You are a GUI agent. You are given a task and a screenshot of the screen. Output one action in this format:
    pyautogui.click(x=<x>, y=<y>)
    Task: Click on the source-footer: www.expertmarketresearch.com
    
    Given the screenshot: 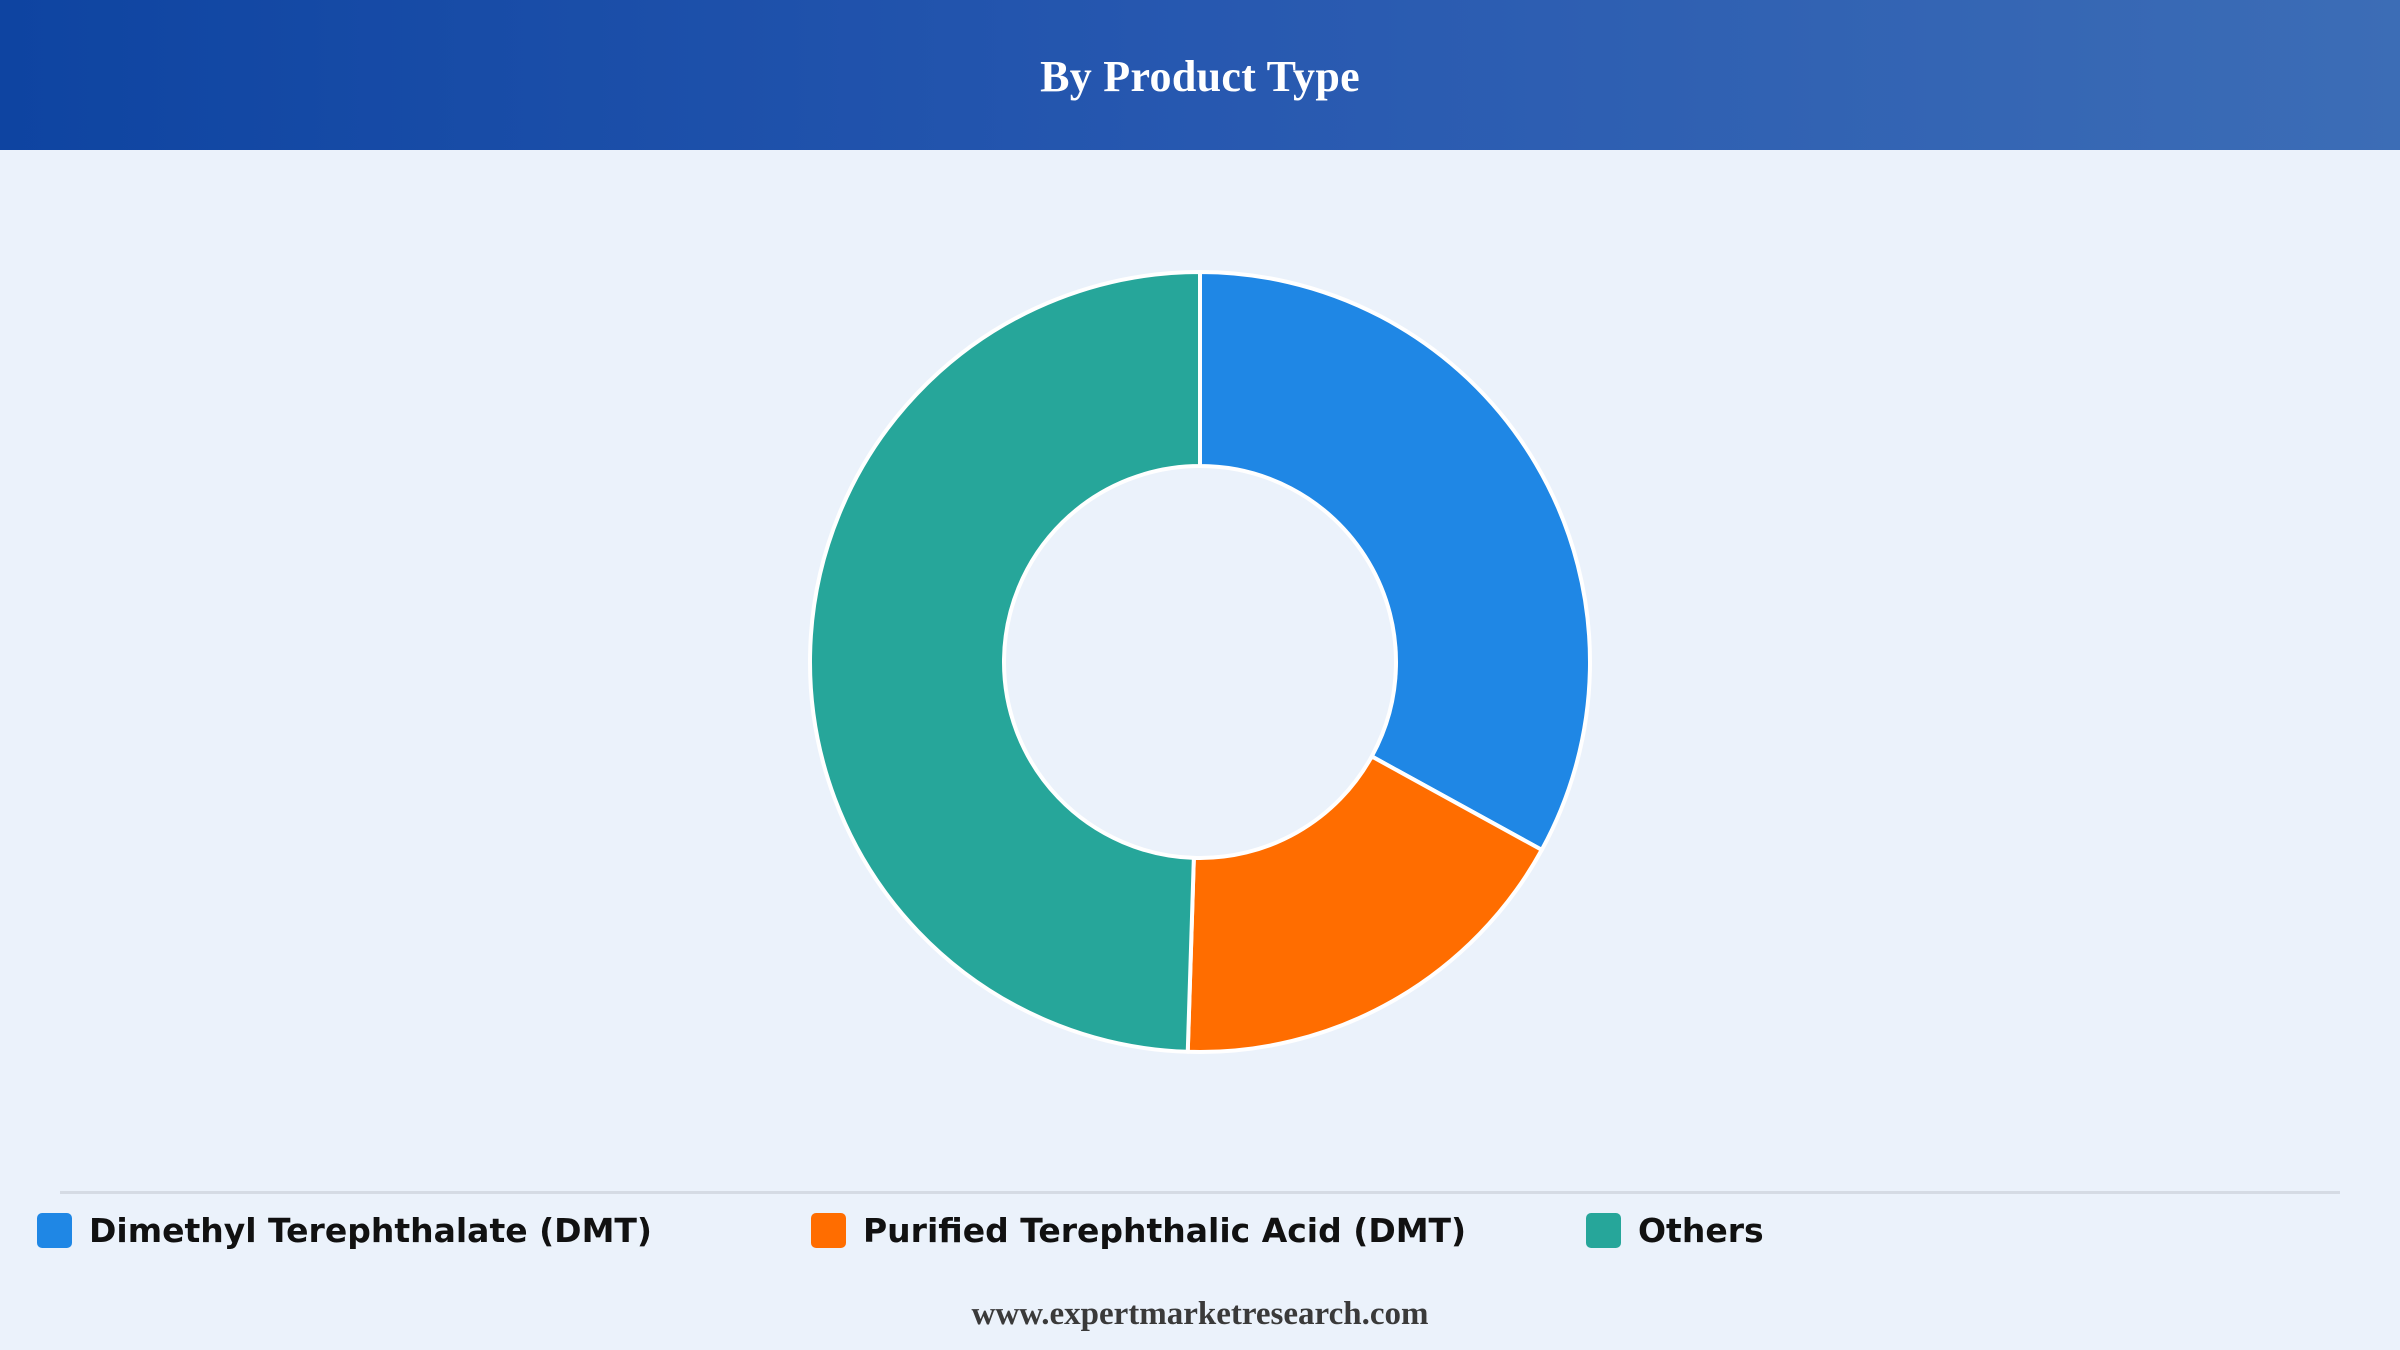 What is the action you would take?
    pyautogui.click(x=1200, y=1314)
    